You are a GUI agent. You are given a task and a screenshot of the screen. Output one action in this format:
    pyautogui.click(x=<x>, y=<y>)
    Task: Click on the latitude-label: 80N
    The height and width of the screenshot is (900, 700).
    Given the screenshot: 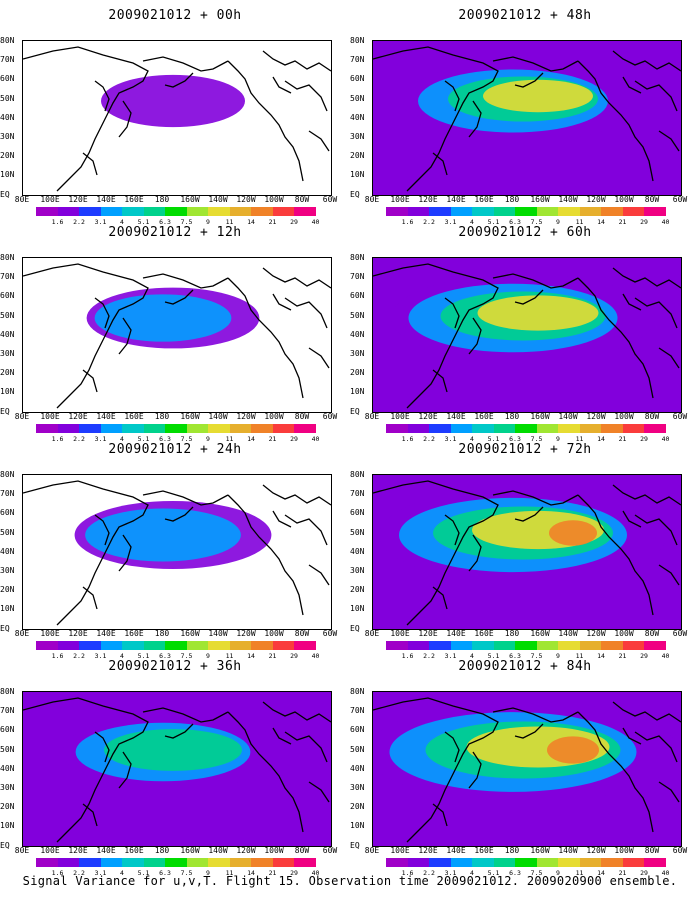 What is the action you would take?
    pyautogui.click(x=357, y=691)
    